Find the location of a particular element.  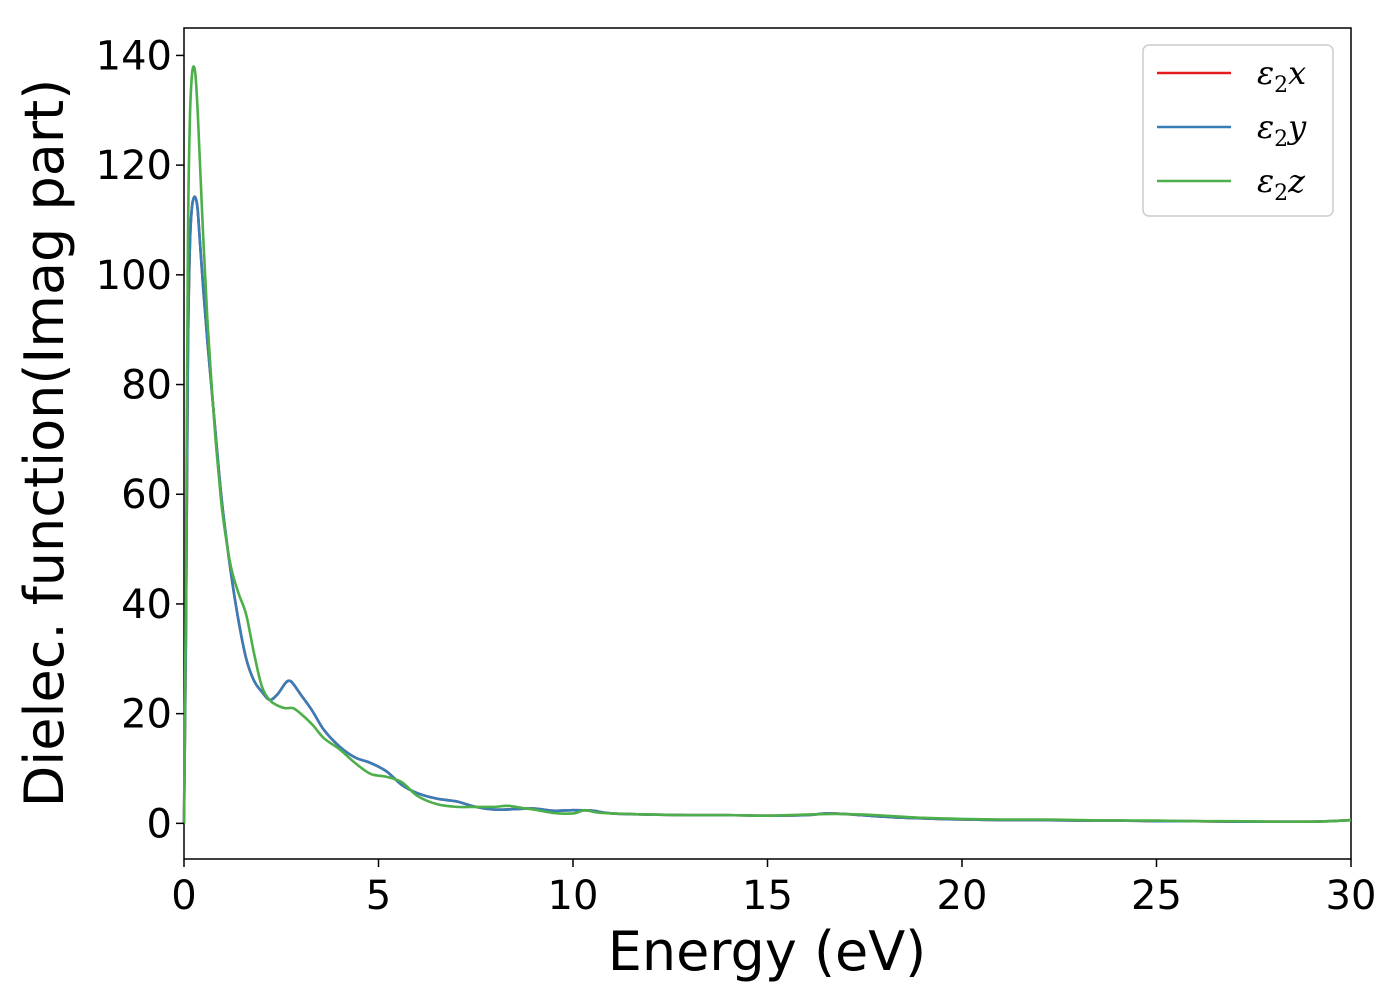

x-tick-label: 10 is located at coordinates (573, 896).